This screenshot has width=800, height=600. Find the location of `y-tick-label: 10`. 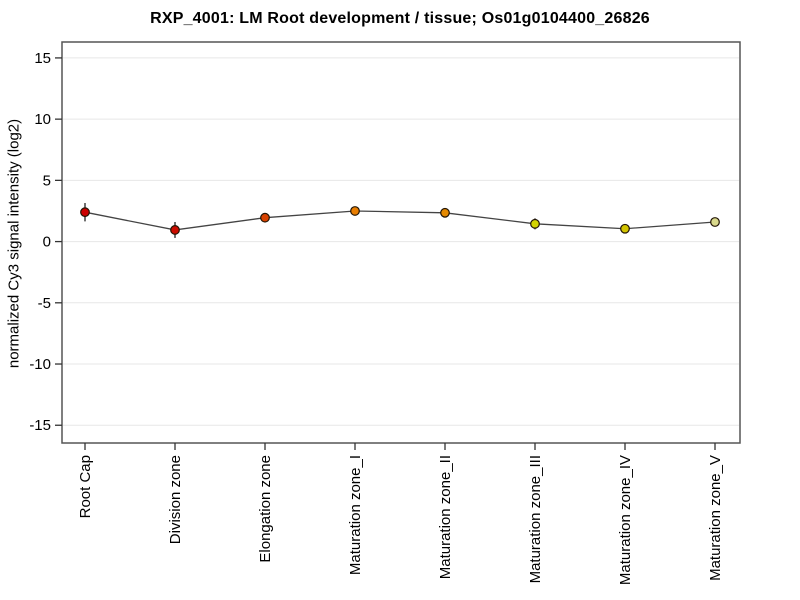

y-tick-label: 10 is located at coordinates (42, 119).